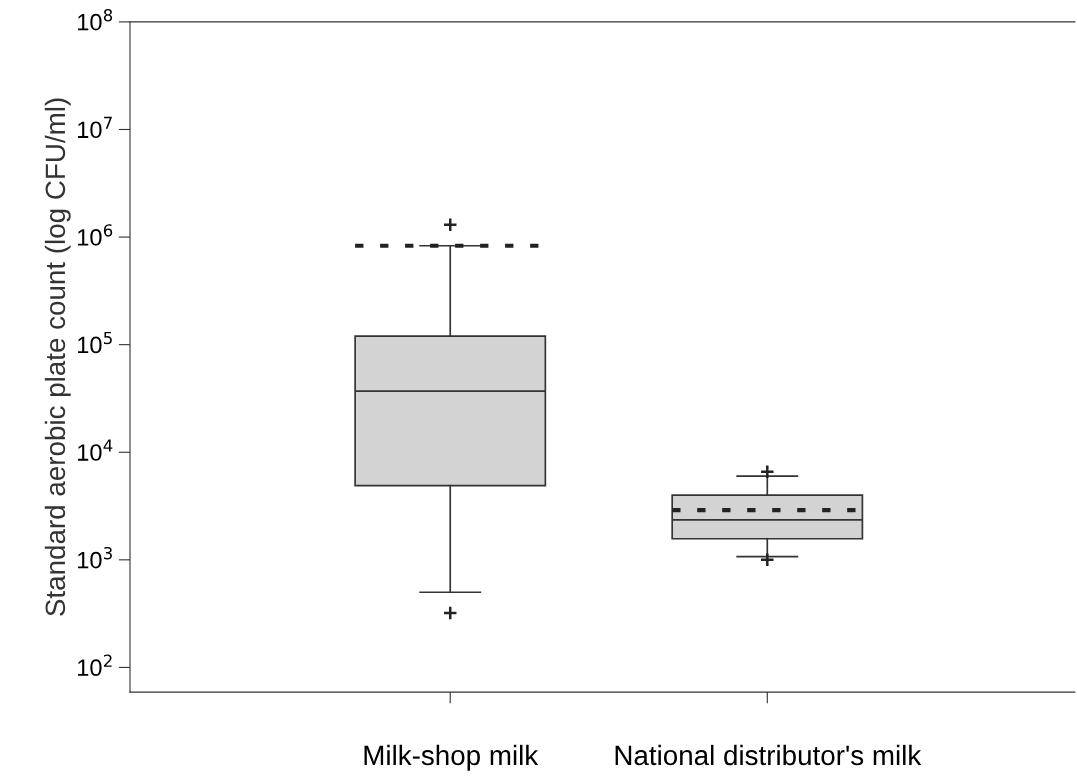 The height and width of the screenshot is (782, 1077). I want to click on y-tick-label: 10$^{6}$, so click(95, 235).